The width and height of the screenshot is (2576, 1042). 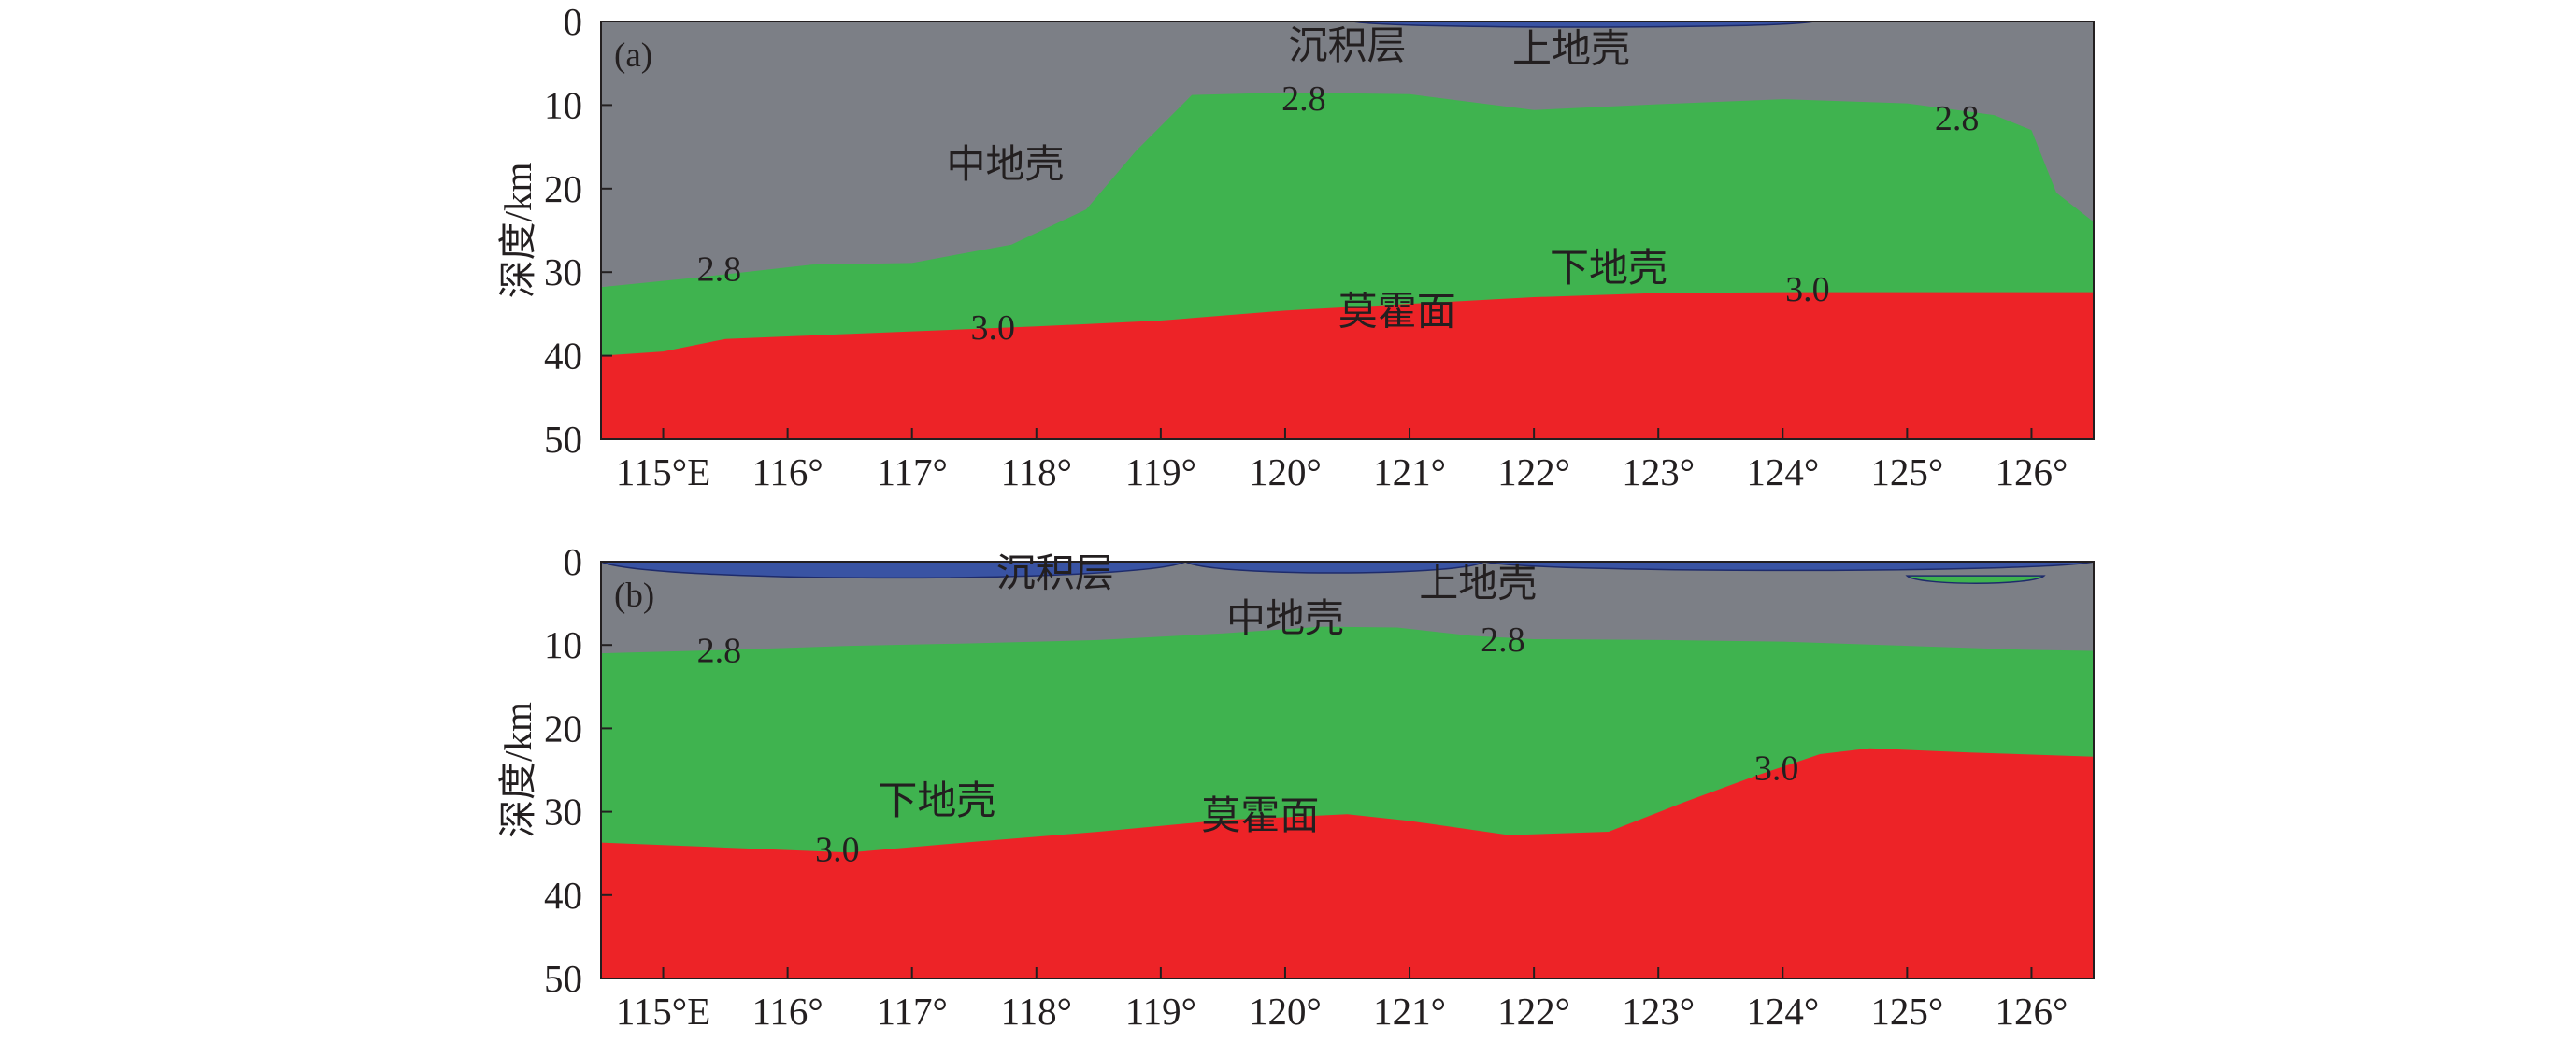 What do you see at coordinates (634, 596) in the screenshot?
I see `panel-label: (b)` at bounding box center [634, 596].